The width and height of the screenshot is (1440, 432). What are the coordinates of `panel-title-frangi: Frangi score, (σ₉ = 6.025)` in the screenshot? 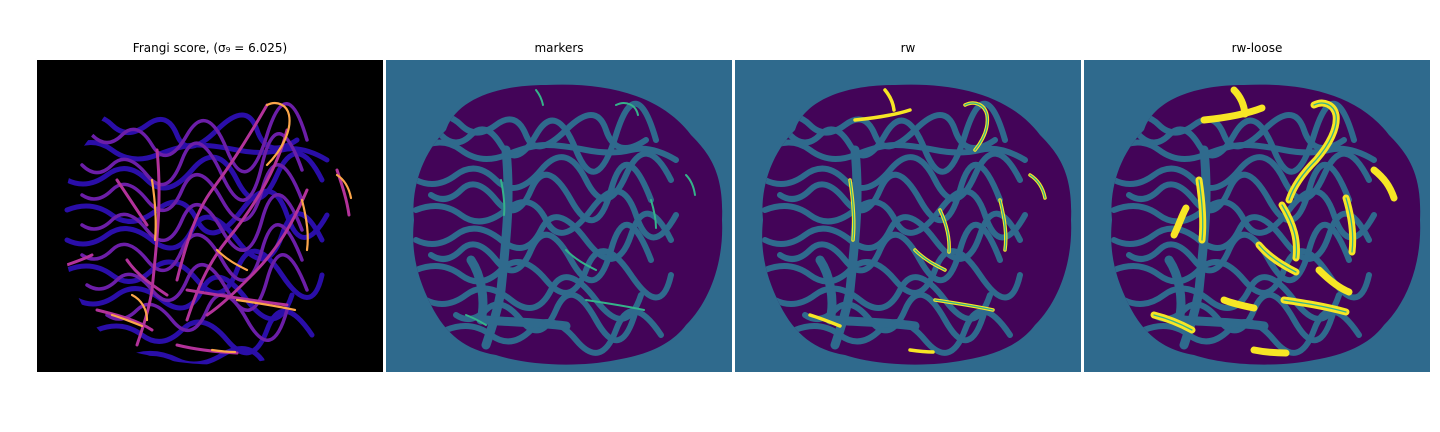 It's located at (210, 48).